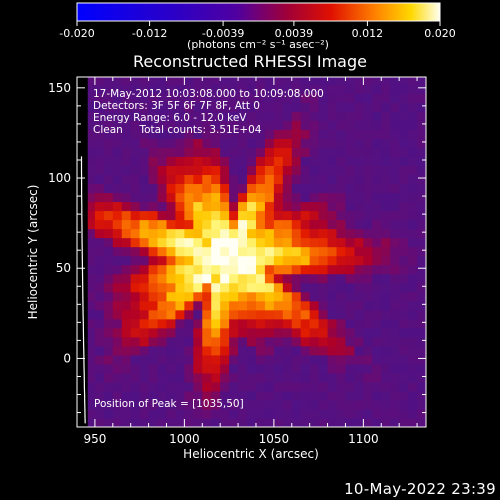 The width and height of the screenshot is (500, 500). I want to click on colorbar-tick-label: 0.020, so click(440, 33).